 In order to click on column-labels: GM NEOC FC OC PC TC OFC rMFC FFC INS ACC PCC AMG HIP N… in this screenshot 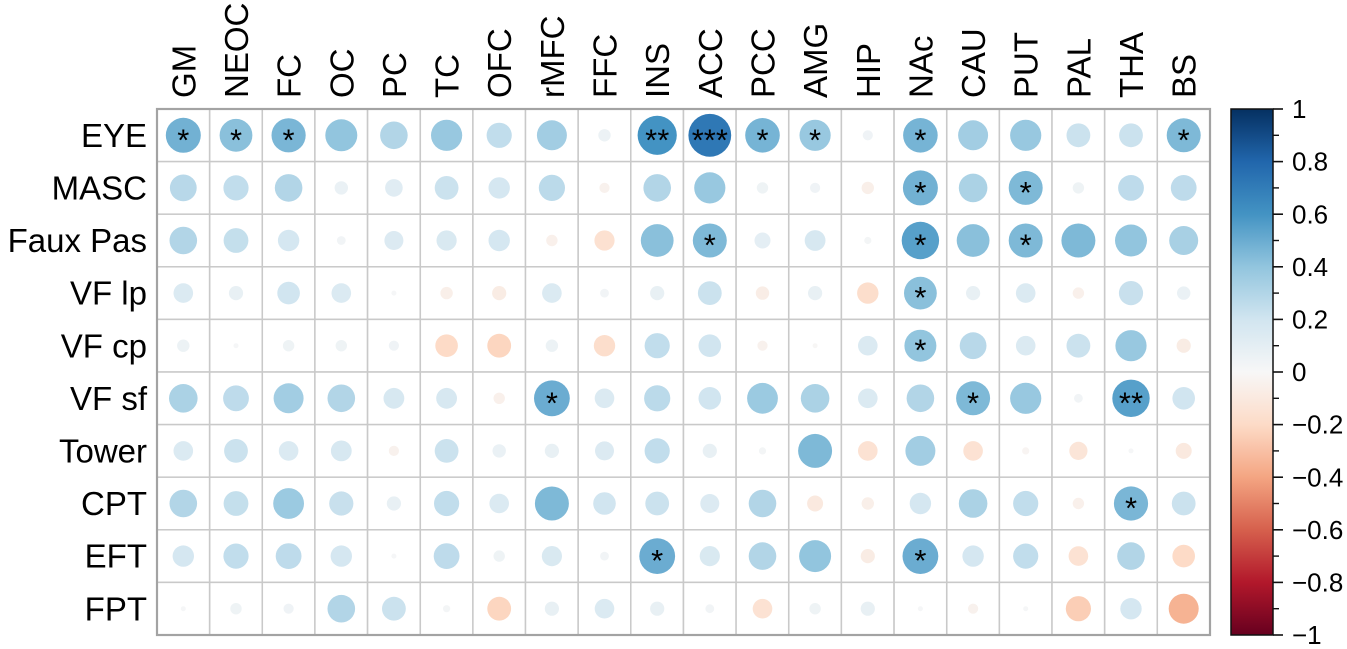, I will do `click(683, 50)`.